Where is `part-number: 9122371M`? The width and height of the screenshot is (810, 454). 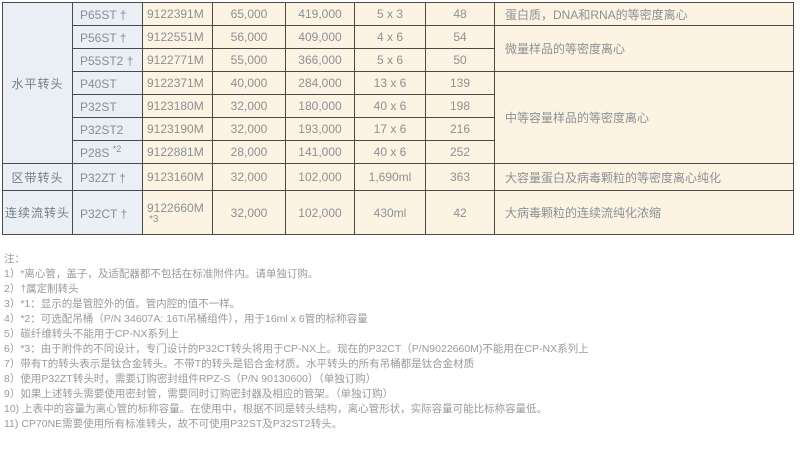
part-number: 9122371M is located at coordinates (175, 83).